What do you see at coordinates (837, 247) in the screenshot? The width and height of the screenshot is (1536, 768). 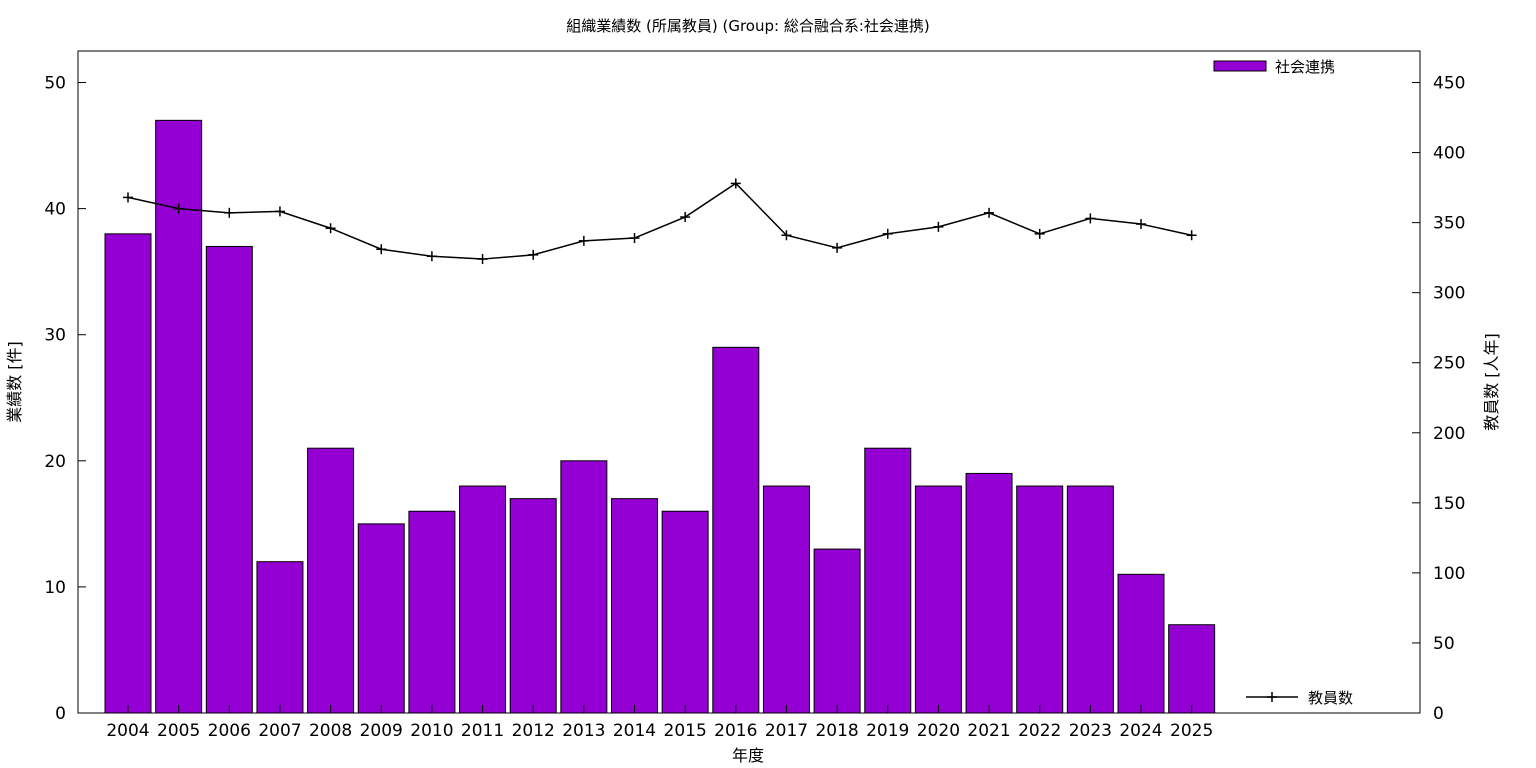 I see `point-2018` at bounding box center [837, 247].